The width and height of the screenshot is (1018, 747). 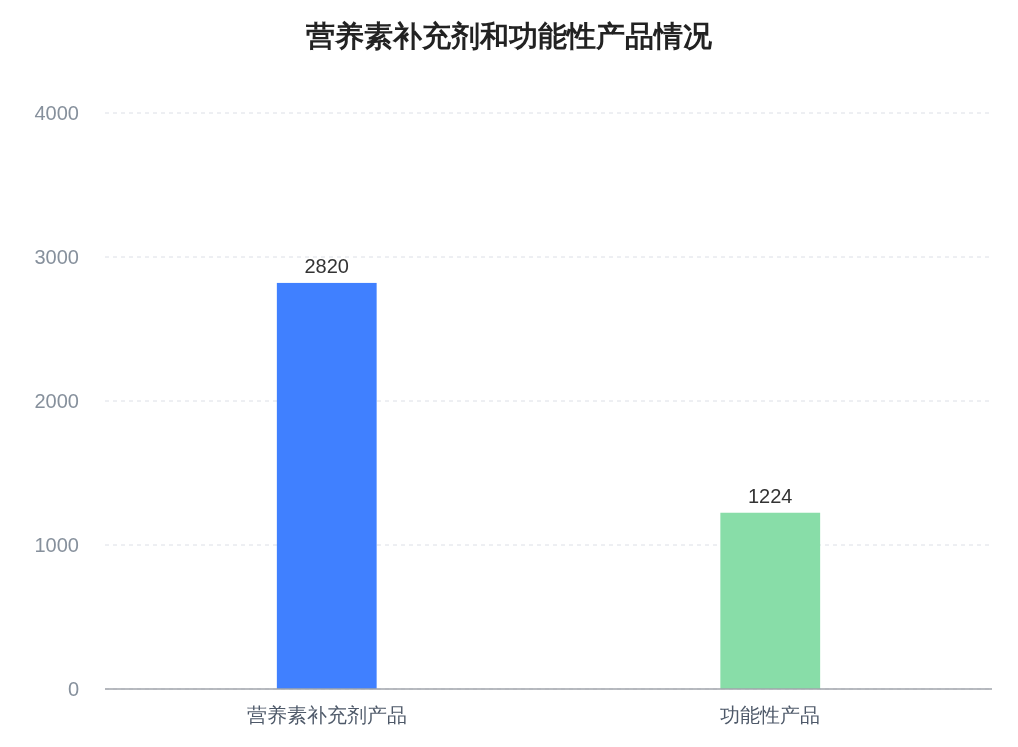 I want to click on data-label: 2820, so click(x=326, y=265).